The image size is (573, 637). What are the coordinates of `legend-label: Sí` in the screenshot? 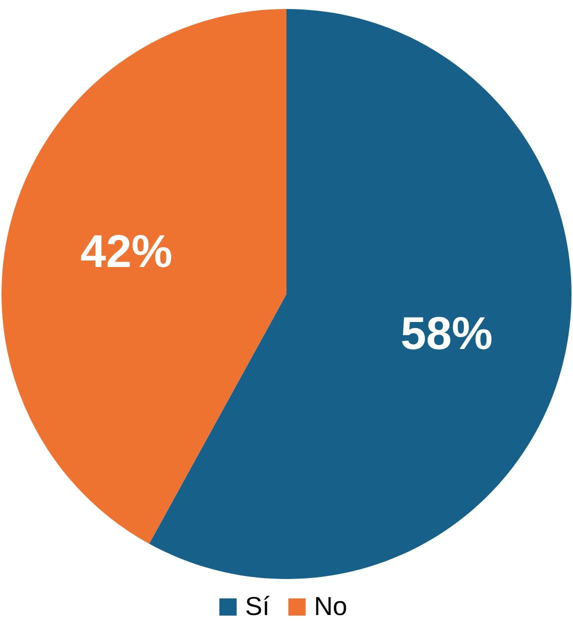 It's located at (257, 606).